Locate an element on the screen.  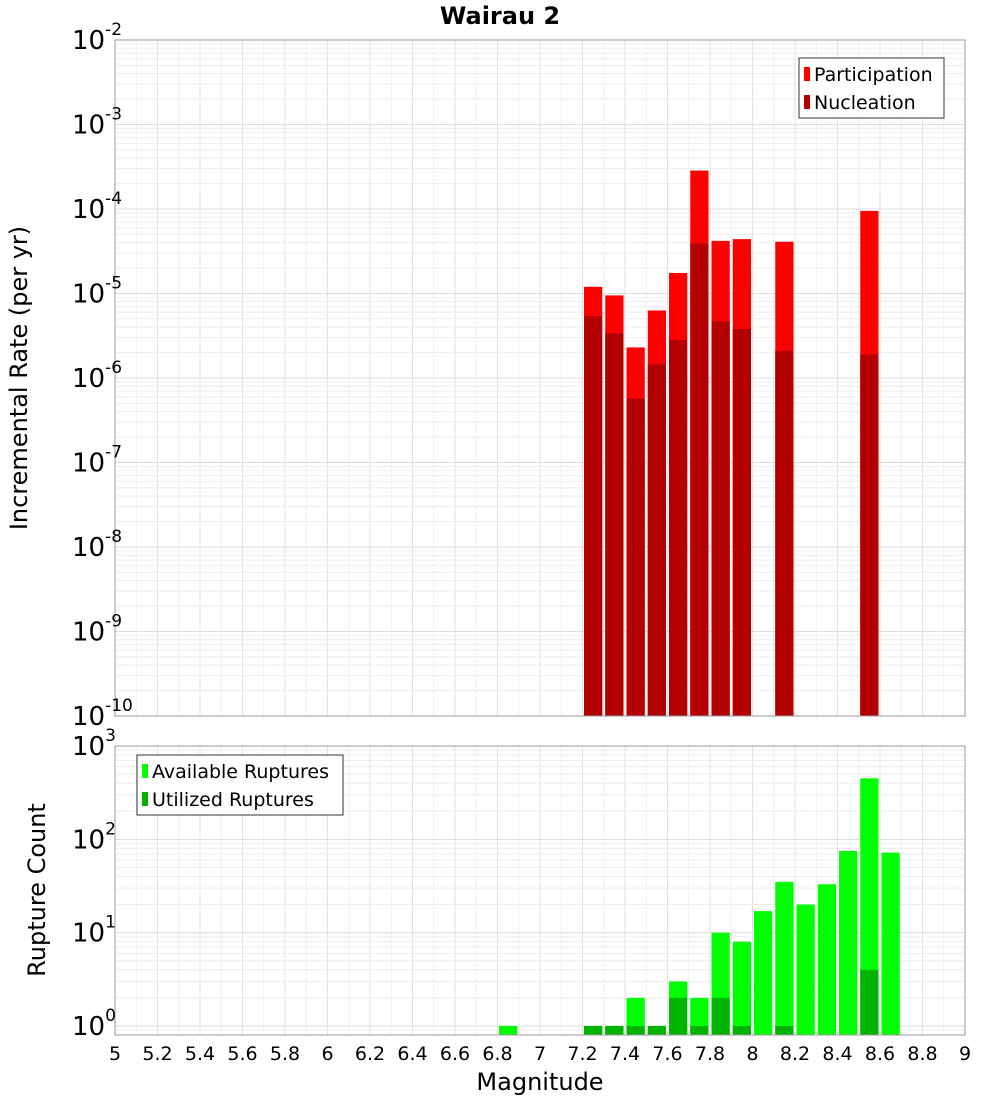
x-tick-label: 8.6 is located at coordinates (880, 1054).